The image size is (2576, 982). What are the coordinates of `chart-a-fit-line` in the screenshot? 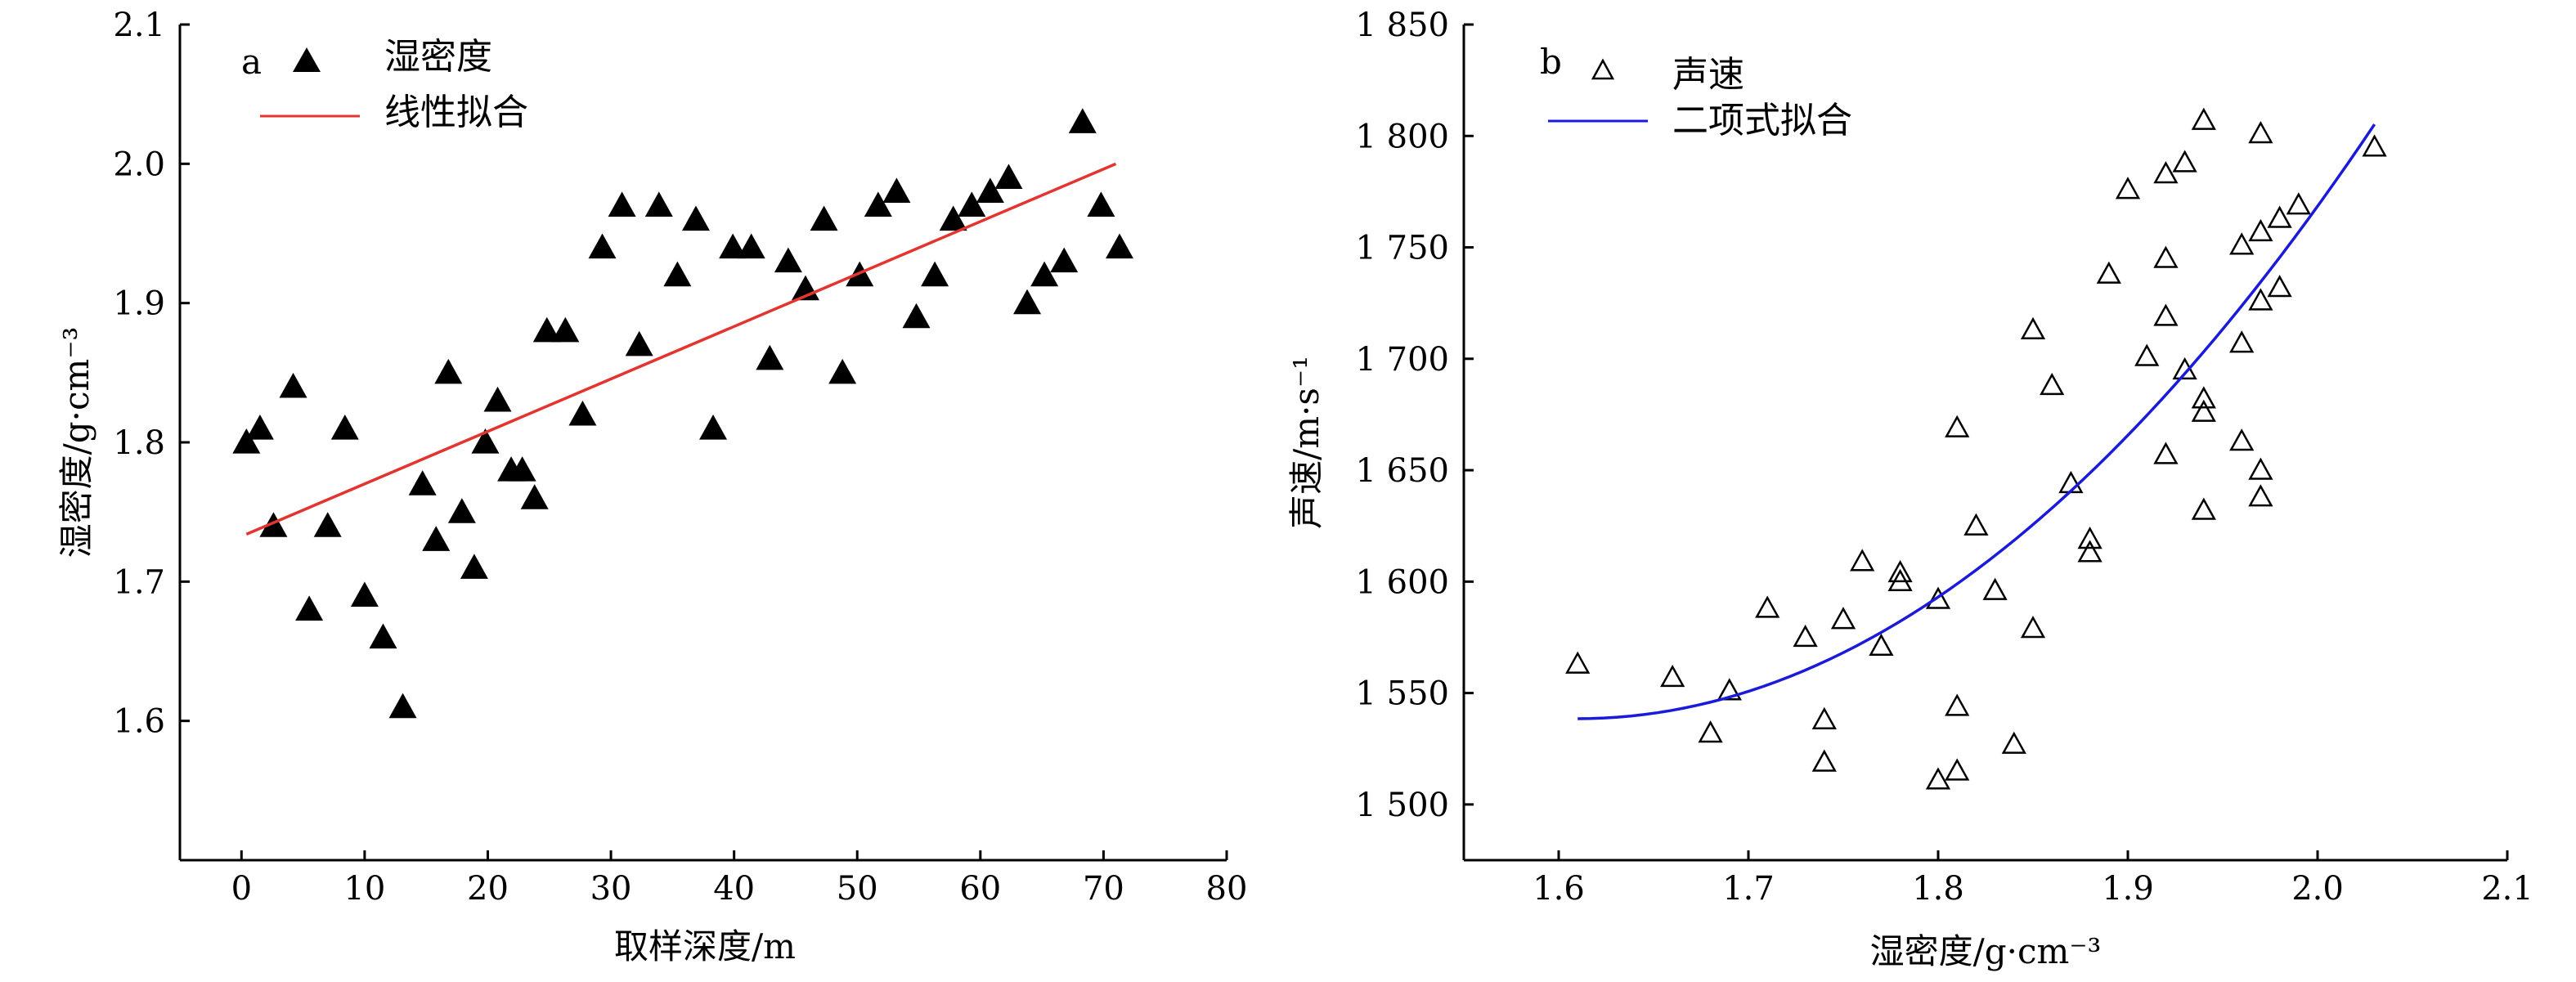 It's located at (681, 349).